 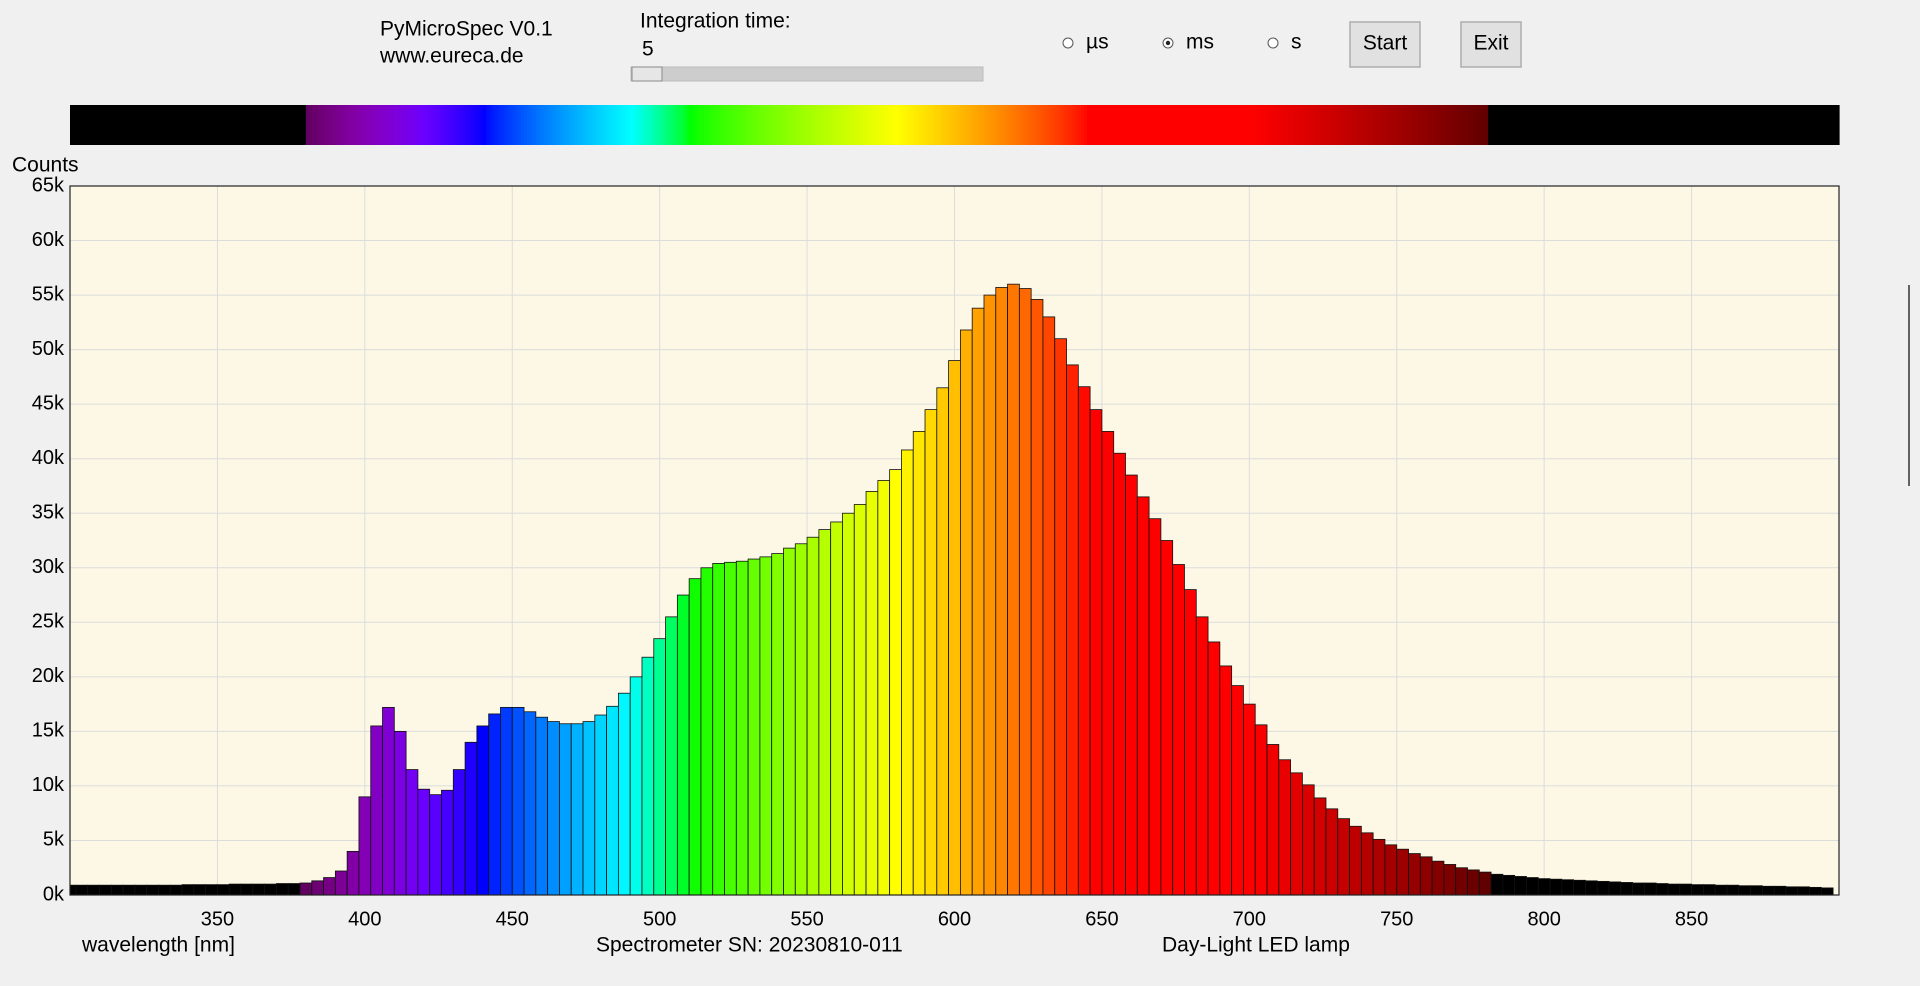 What do you see at coordinates (158, 945) in the screenshot?
I see `x-axis-label: wavelength [nm]` at bounding box center [158, 945].